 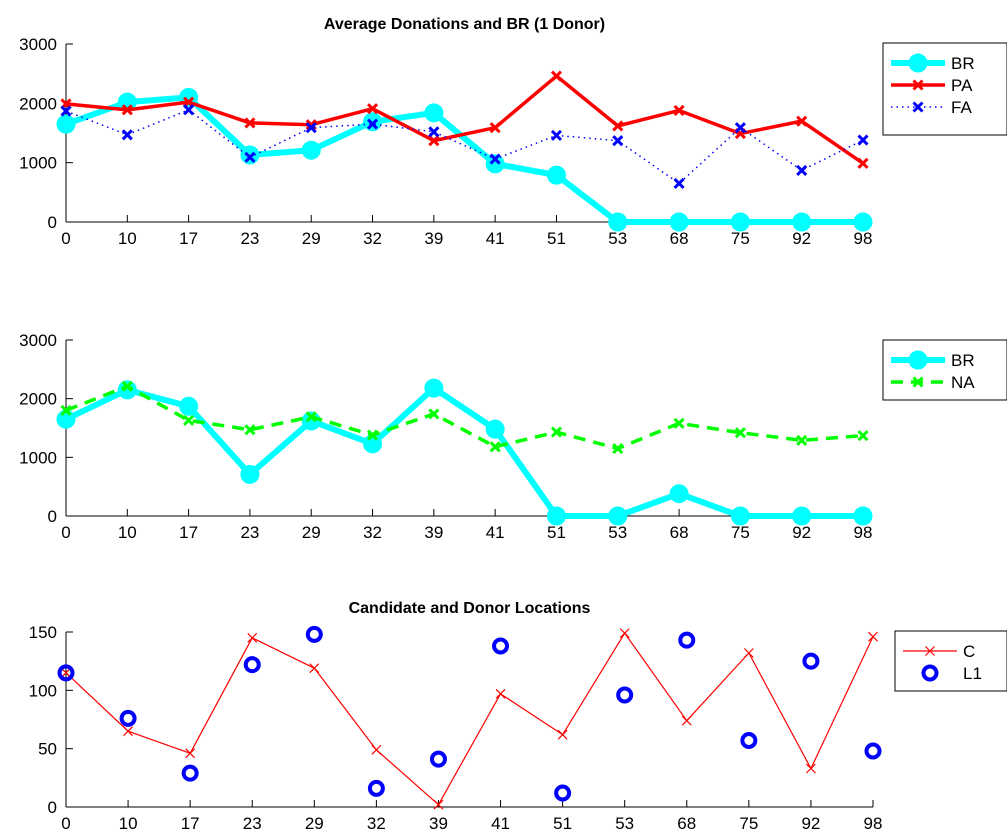 What do you see at coordinates (801, 532) in the screenshot?
I see `x-tick-label: 92` at bounding box center [801, 532].